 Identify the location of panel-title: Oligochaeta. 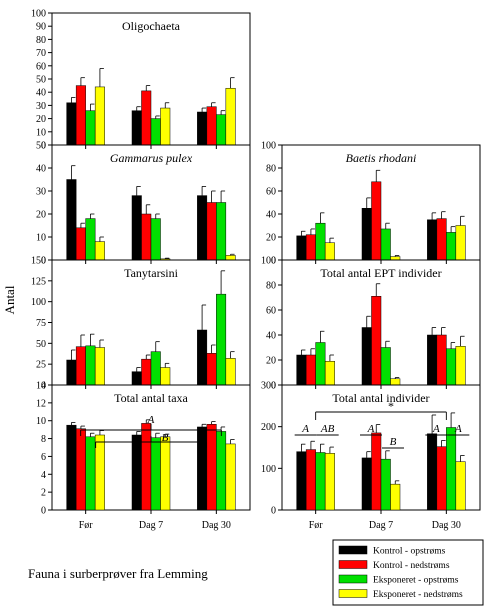
(151, 26).